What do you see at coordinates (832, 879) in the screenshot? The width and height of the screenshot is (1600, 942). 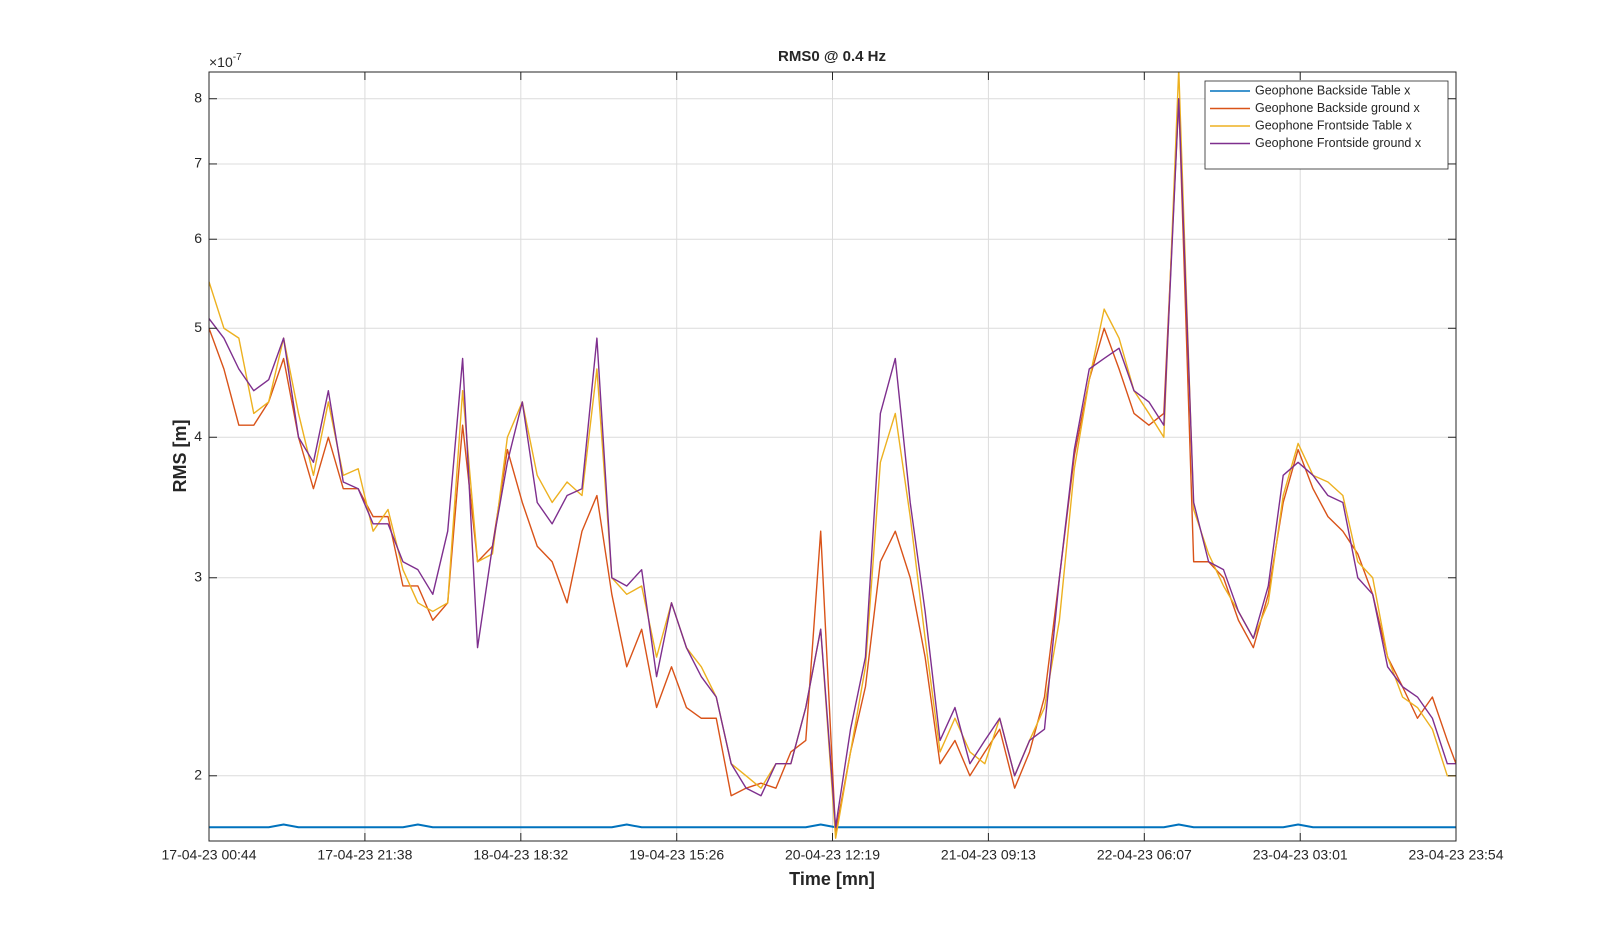 I see `x-axis-label: Time [mn]` at bounding box center [832, 879].